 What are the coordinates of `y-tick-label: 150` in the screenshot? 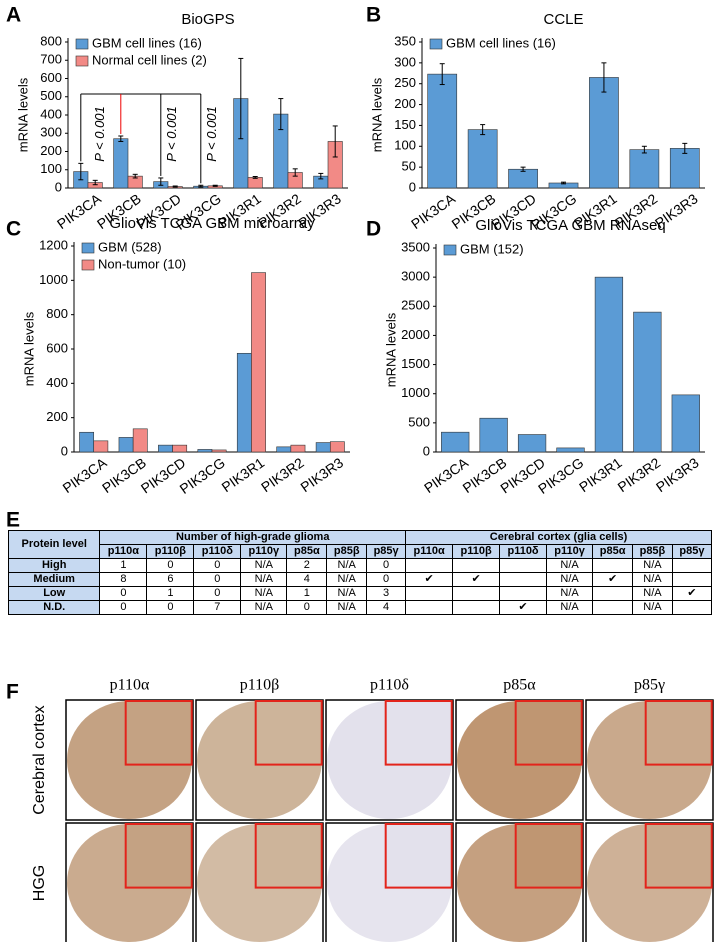 It's located at (405, 124).